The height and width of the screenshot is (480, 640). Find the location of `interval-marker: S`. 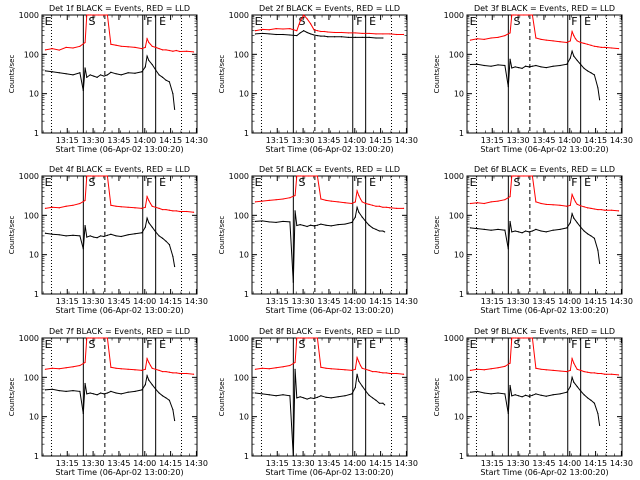

interval-marker: S is located at coordinates (302, 21).